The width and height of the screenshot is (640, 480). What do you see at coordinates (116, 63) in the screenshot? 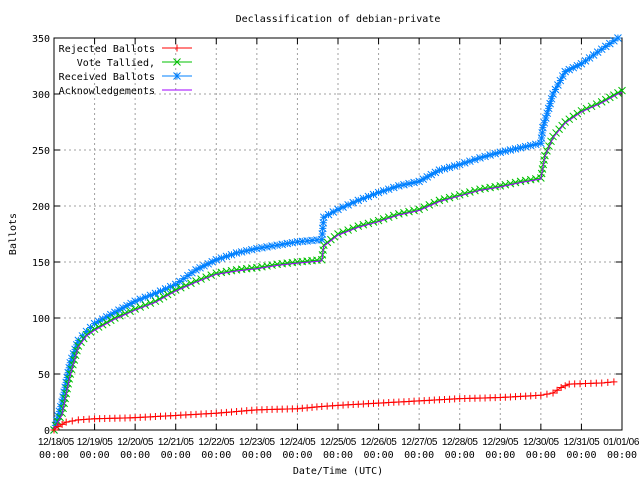
I see `legend-label: Vote Tallied,` at bounding box center [116, 63].